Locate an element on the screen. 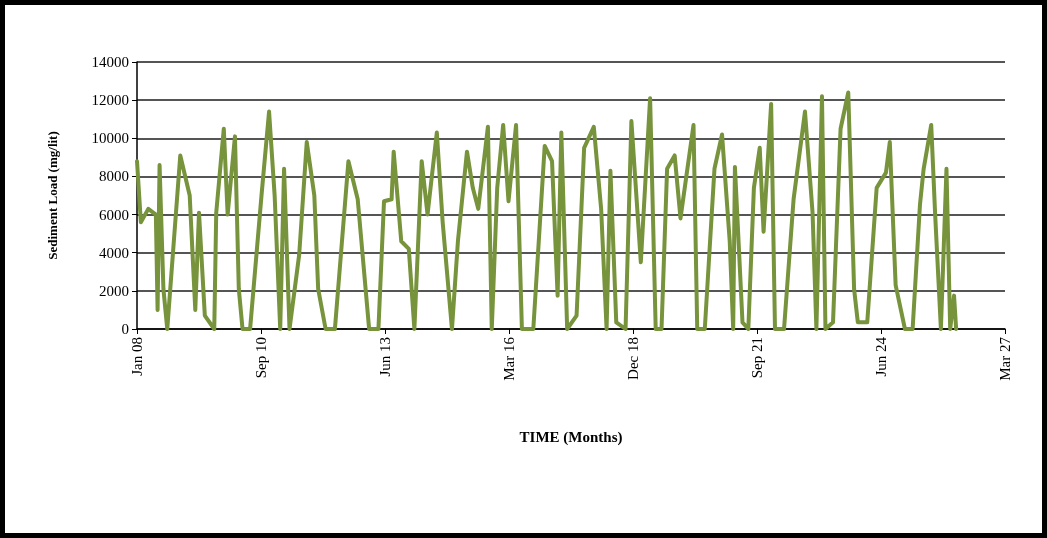  x-axis-title: TIME (Months) is located at coordinates (571, 437).